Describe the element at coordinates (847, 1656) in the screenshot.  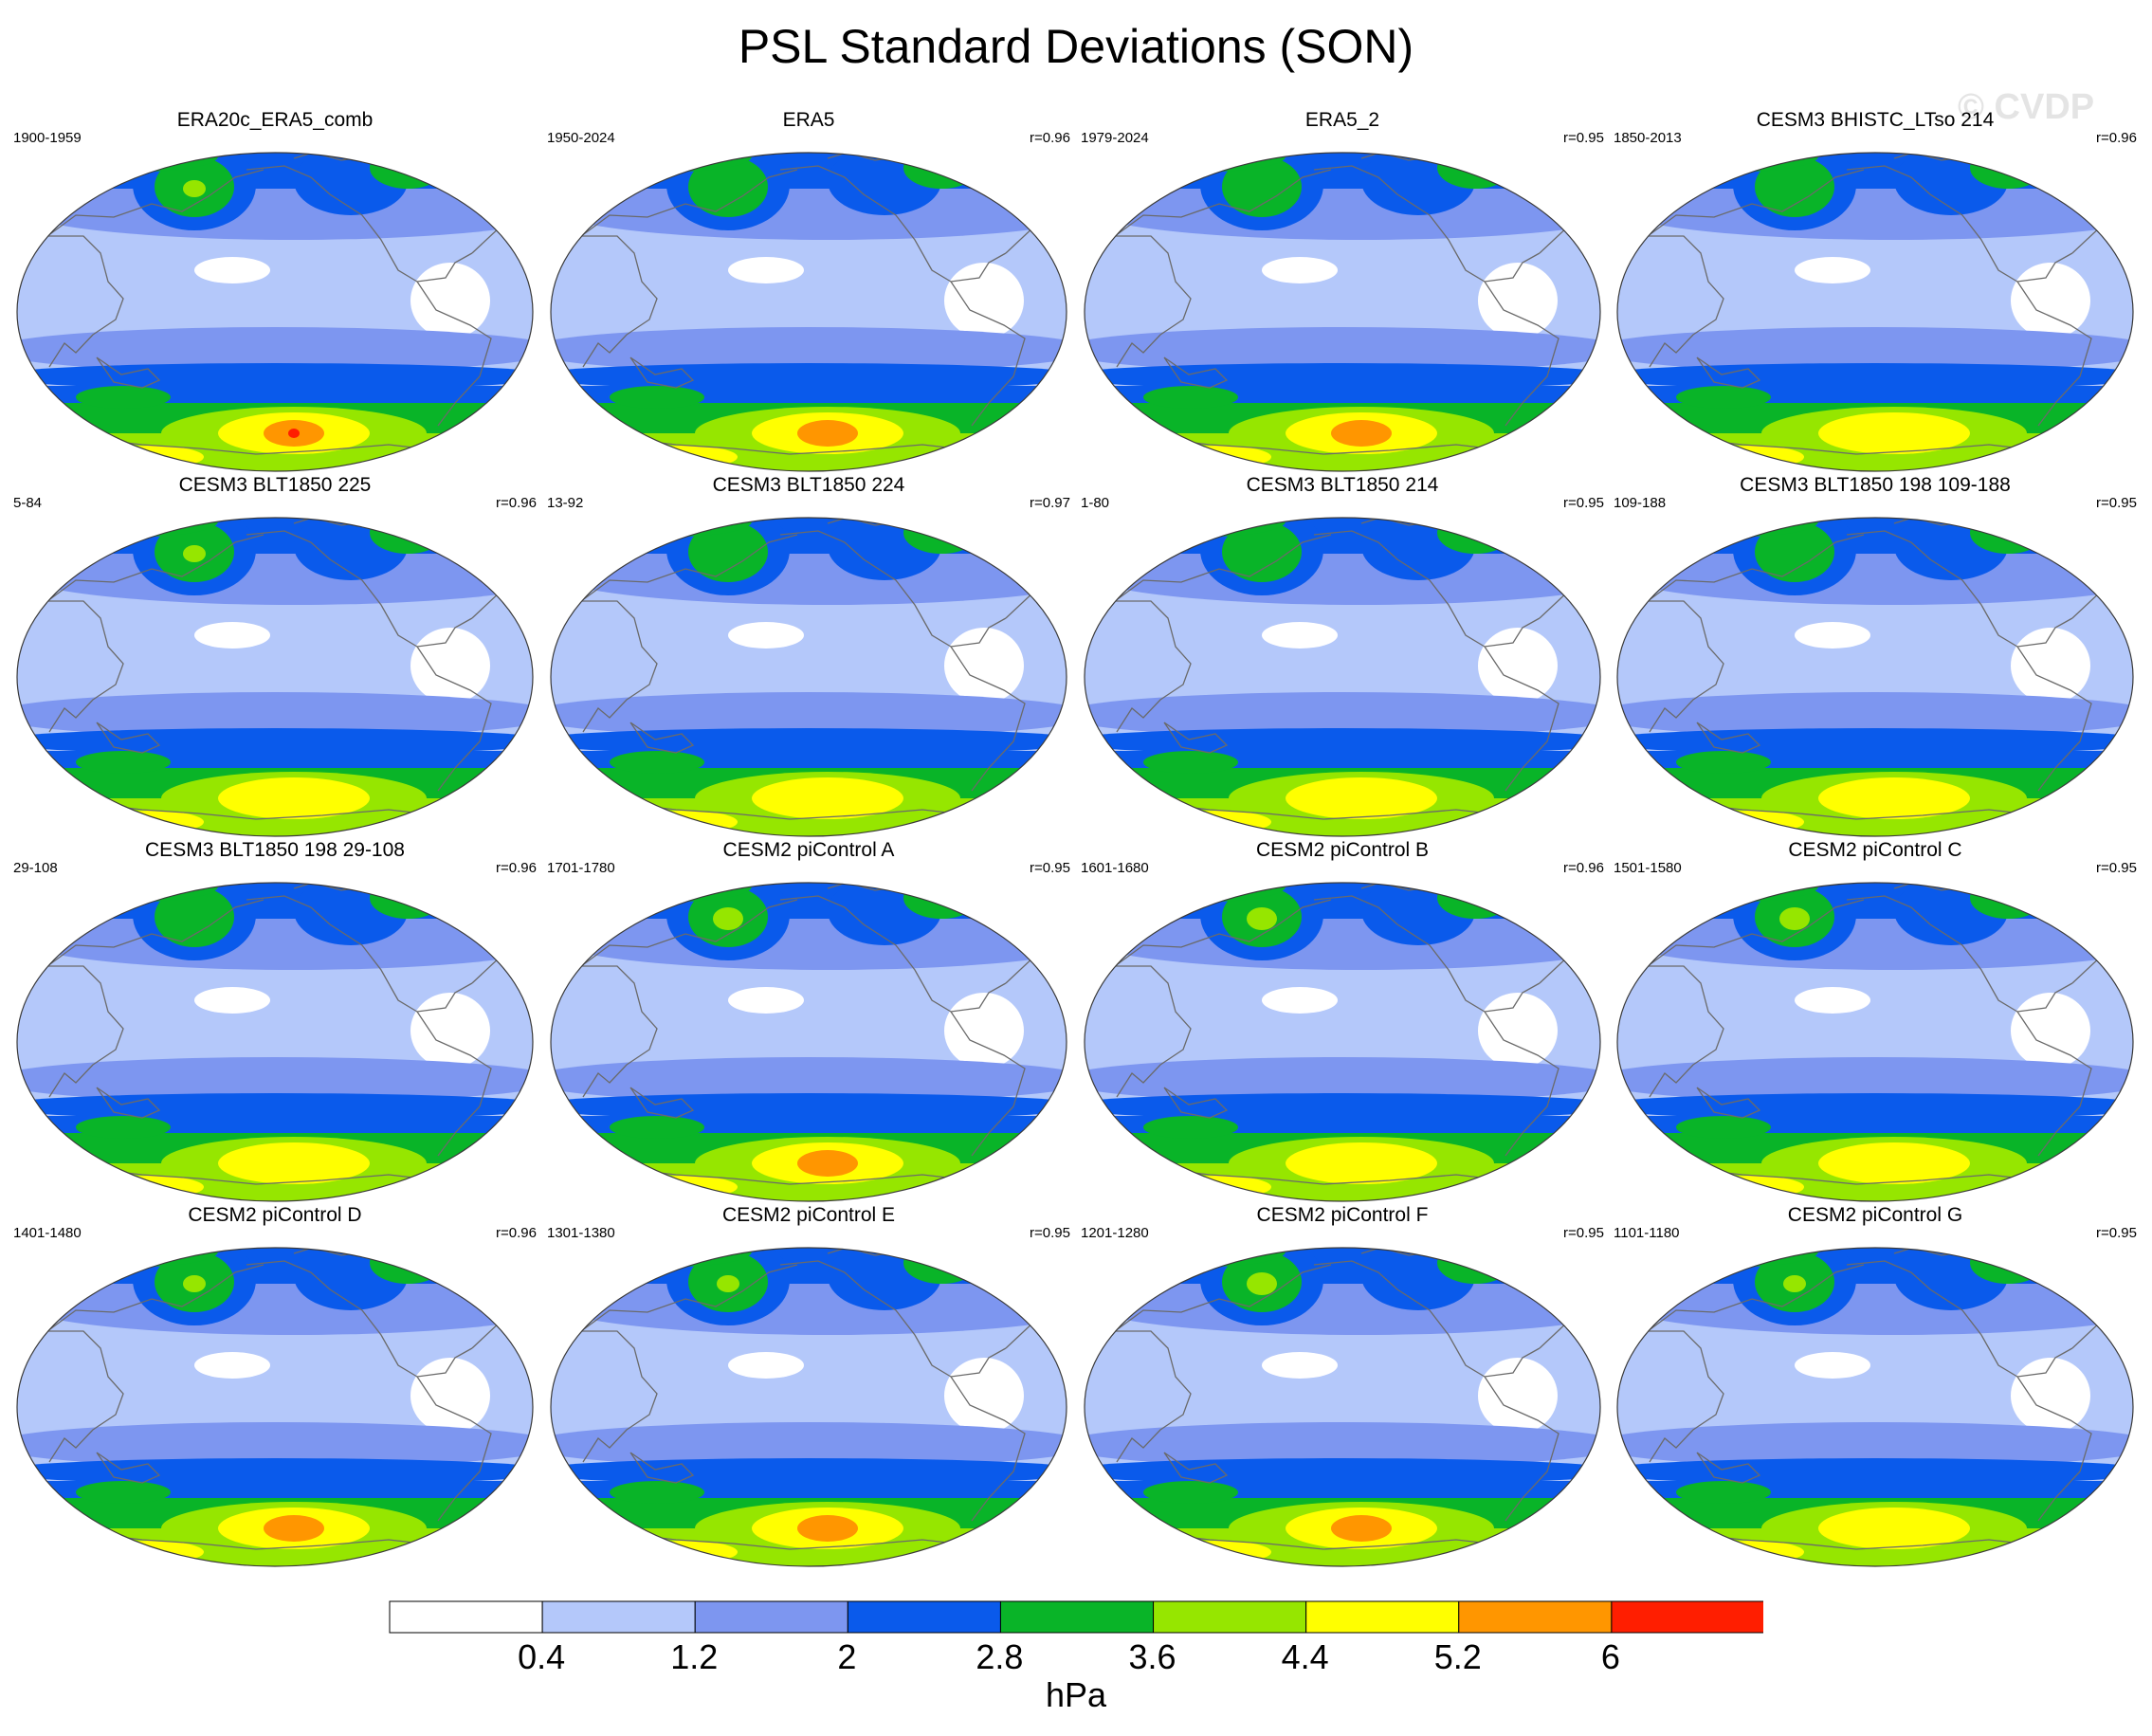
I see `colorbar-tick-label: 2` at that location.